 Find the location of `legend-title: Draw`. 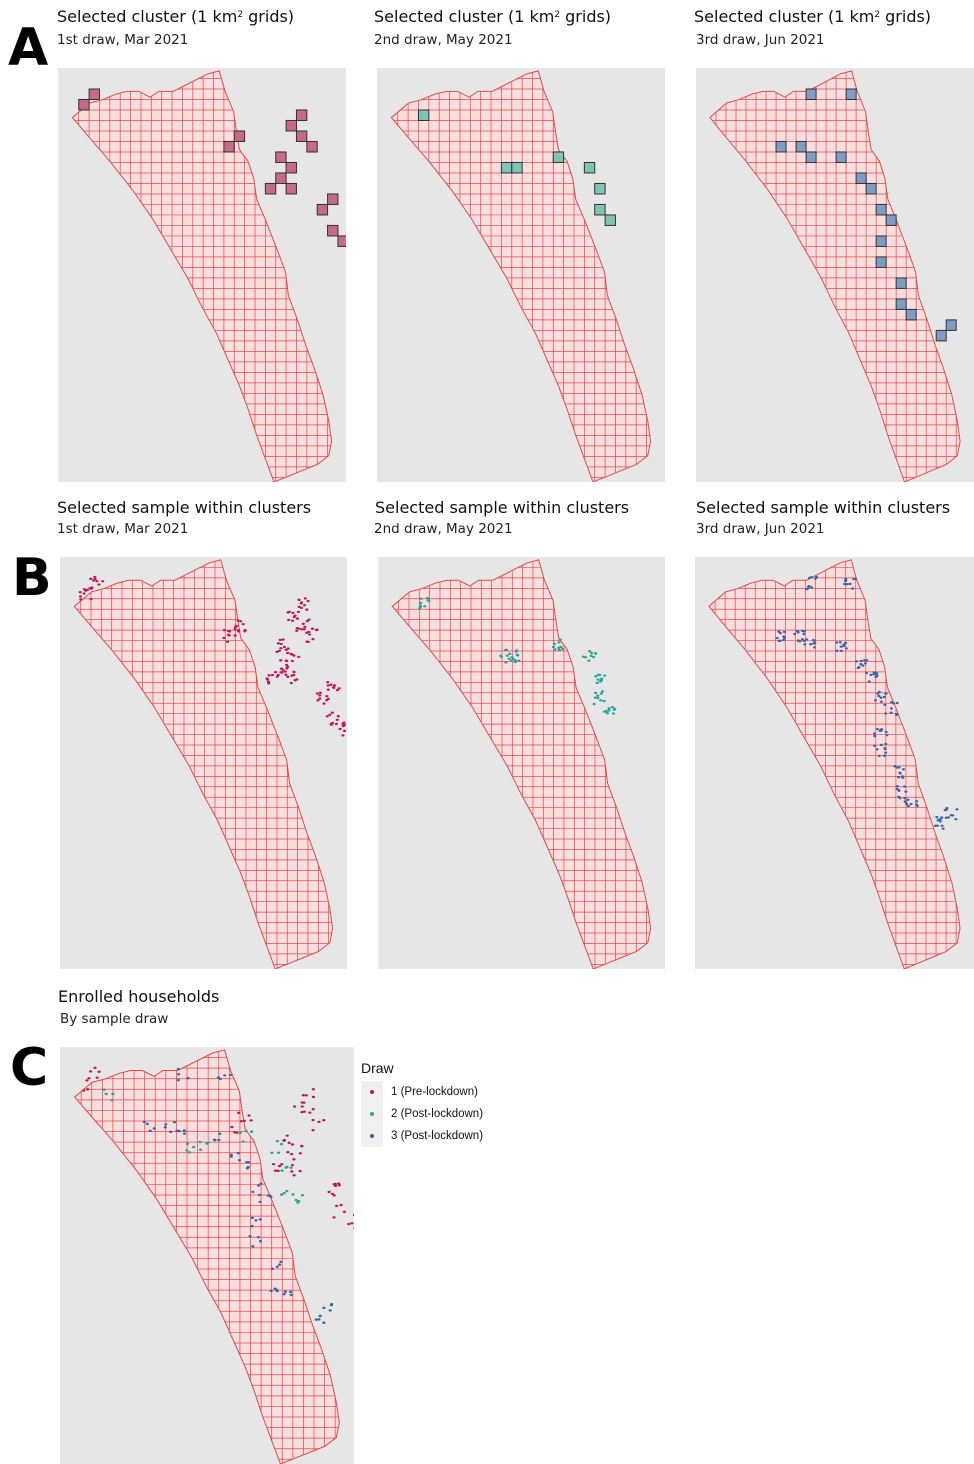

legend-title: Draw is located at coordinates (377, 1068).